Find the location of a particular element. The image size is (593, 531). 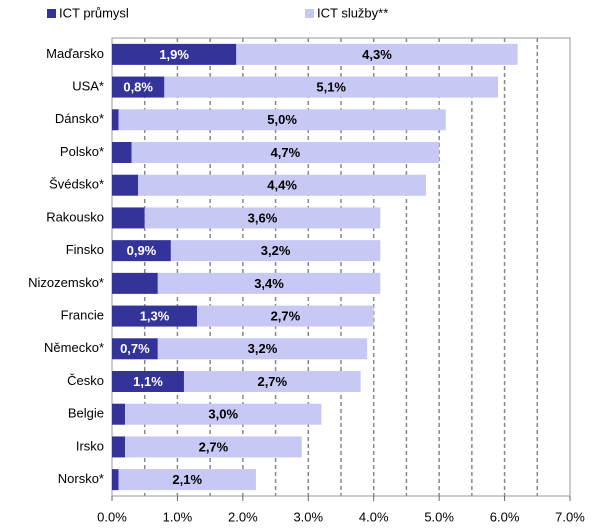

value-label: 3,6% is located at coordinates (263, 217).